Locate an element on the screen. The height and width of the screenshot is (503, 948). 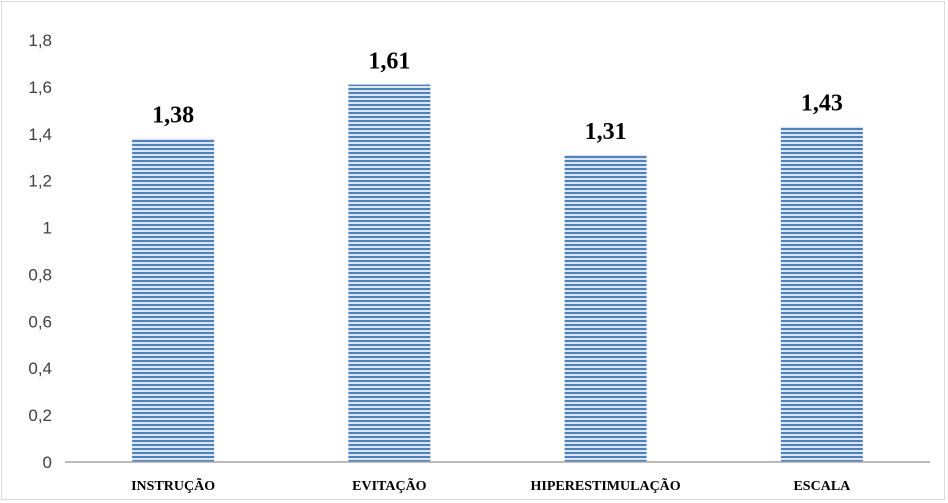
x-tick-label: ESCALA is located at coordinates (822, 486).